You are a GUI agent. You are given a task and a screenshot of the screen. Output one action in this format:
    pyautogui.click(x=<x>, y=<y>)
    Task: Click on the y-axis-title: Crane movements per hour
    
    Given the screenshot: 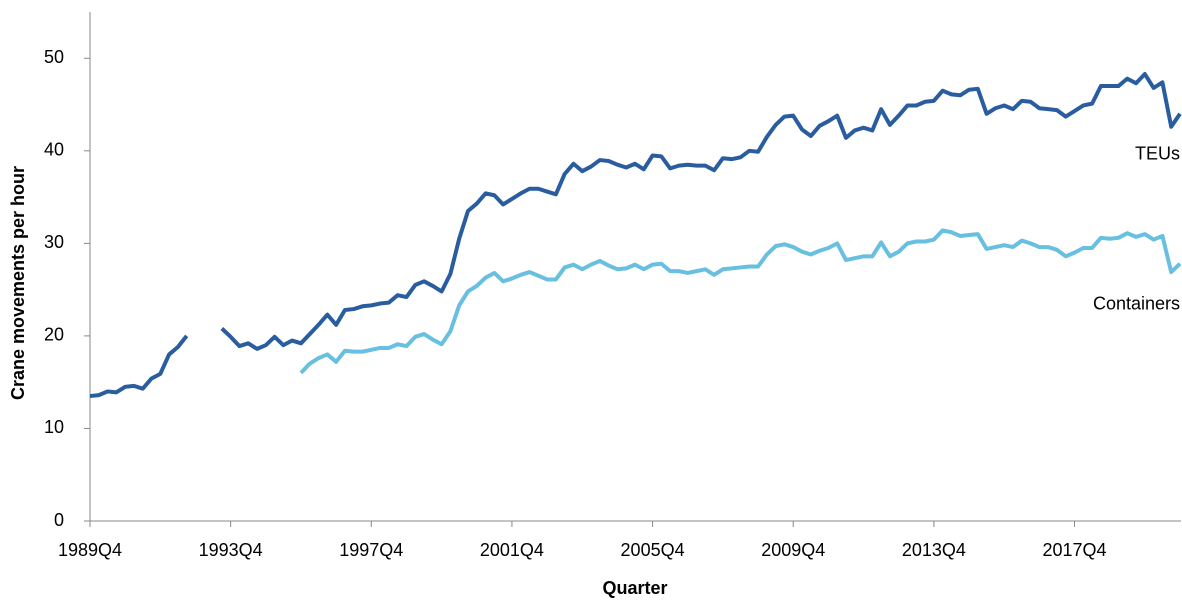 What is the action you would take?
    pyautogui.click(x=18, y=283)
    